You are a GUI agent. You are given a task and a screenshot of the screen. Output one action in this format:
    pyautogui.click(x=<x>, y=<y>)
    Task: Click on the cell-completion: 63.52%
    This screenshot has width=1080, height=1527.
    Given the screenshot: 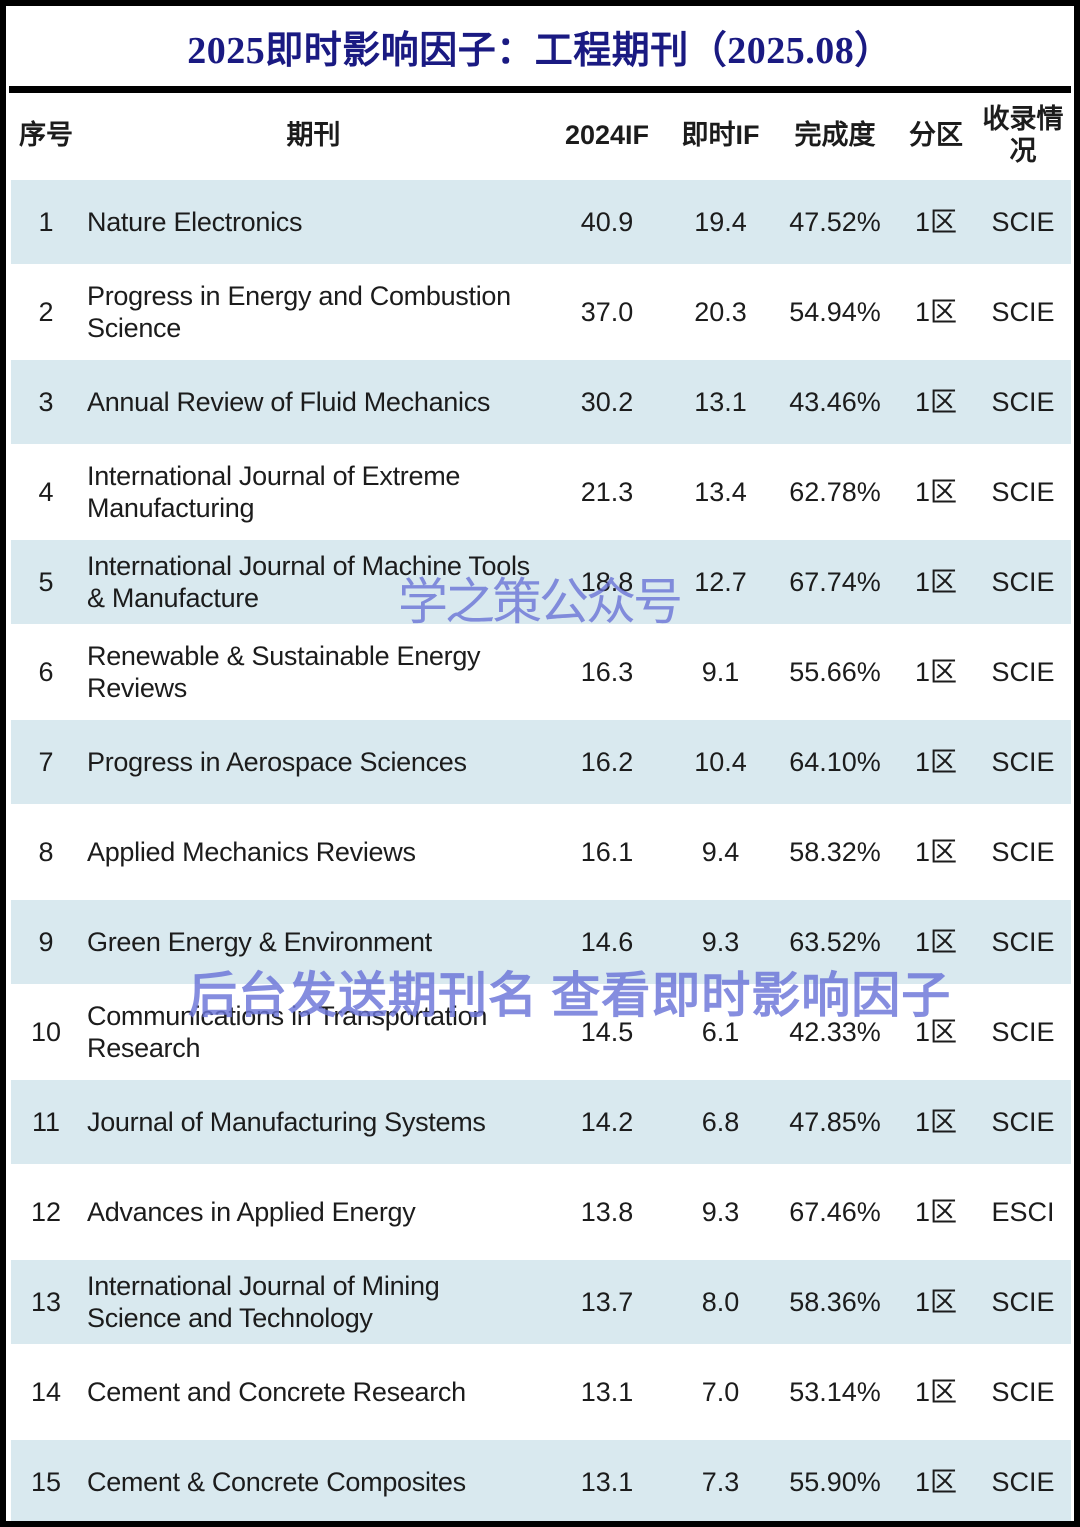 What is the action you would take?
    pyautogui.click(x=835, y=941)
    